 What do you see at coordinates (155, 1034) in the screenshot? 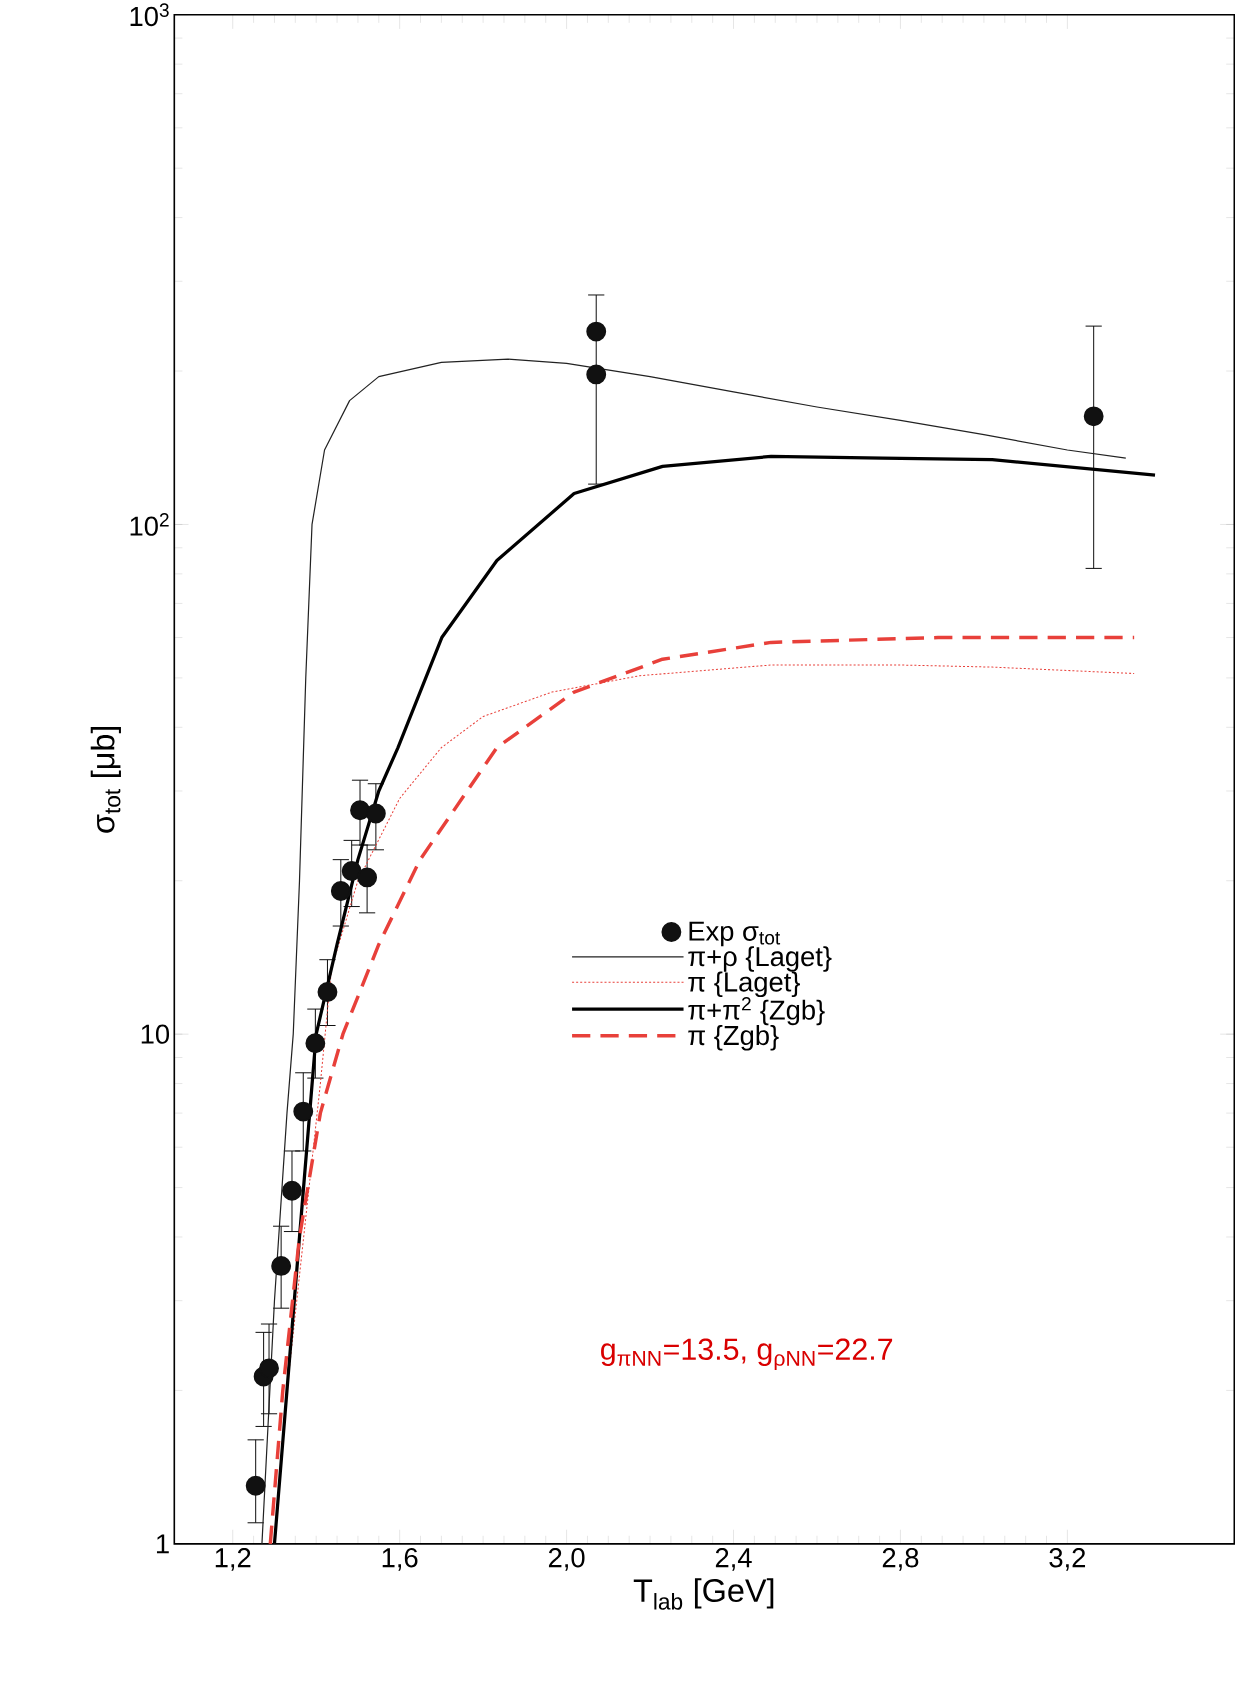
I see `y-tick-label: 10` at bounding box center [155, 1034].